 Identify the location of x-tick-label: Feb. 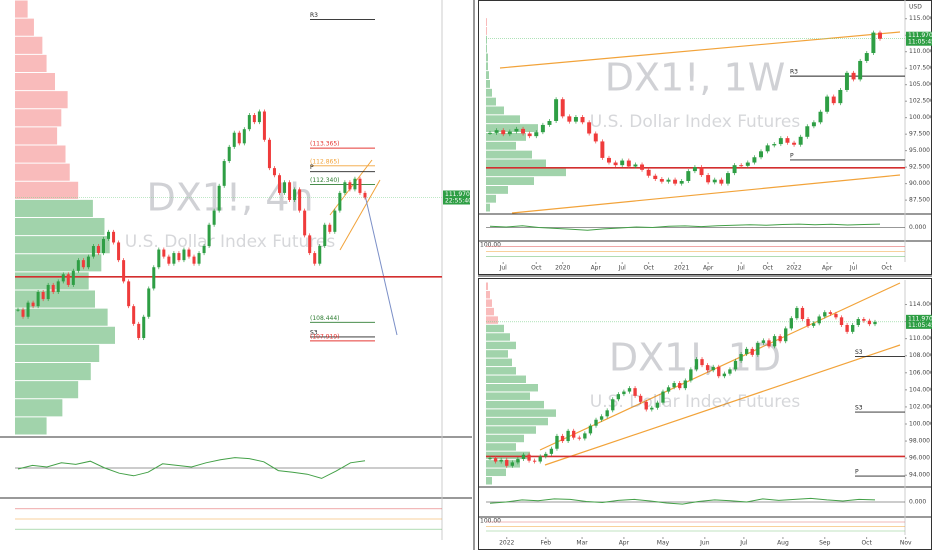
(545, 543).